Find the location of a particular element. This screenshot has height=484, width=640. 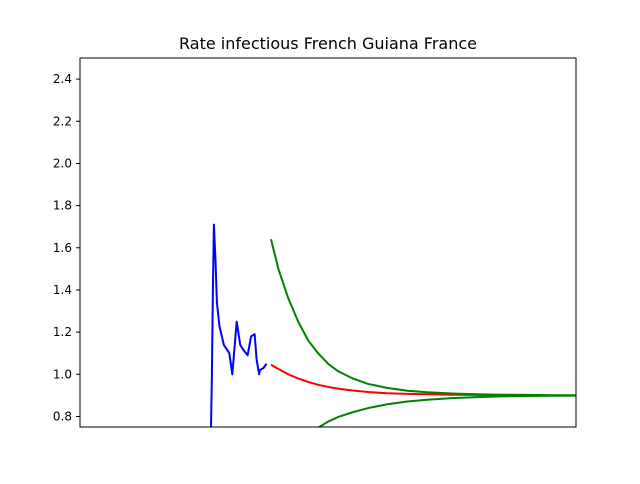

y-tick-label: 1.4 is located at coordinates (62, 290).